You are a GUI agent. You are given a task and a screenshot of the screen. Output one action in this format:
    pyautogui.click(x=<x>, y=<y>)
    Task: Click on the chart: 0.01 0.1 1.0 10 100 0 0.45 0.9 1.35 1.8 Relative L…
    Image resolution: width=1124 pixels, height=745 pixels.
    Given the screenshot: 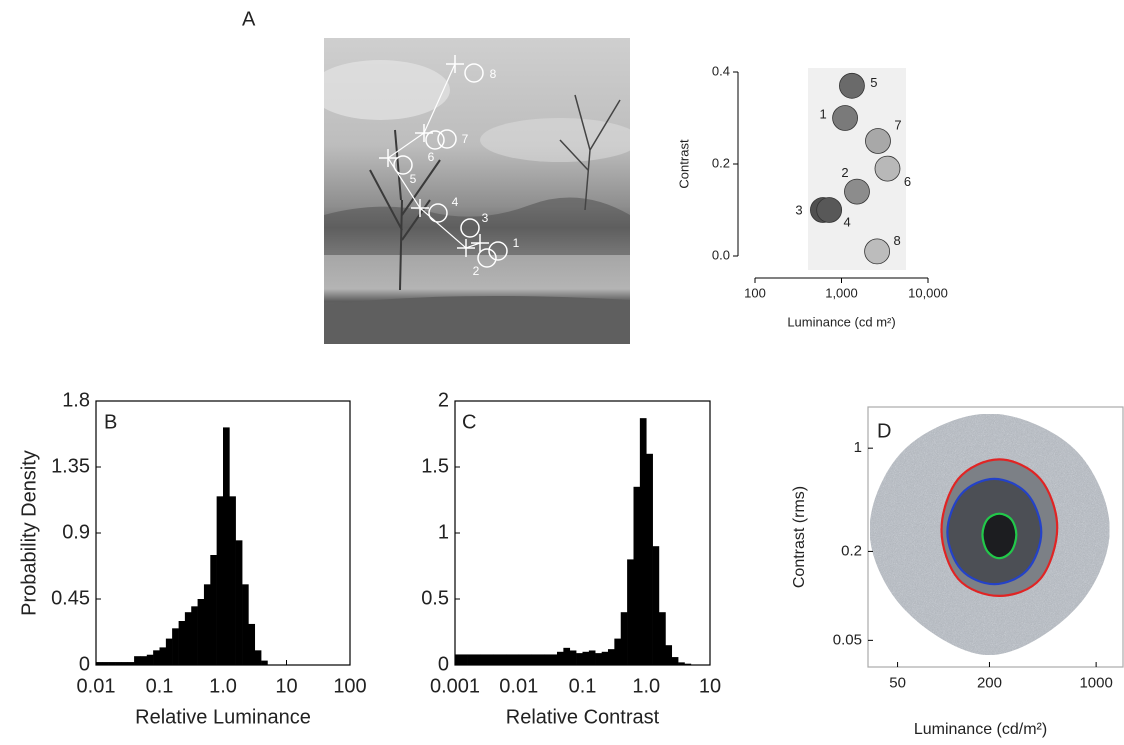 What is the action you would take?
    pyautogui.click(x=192, y=558)
    